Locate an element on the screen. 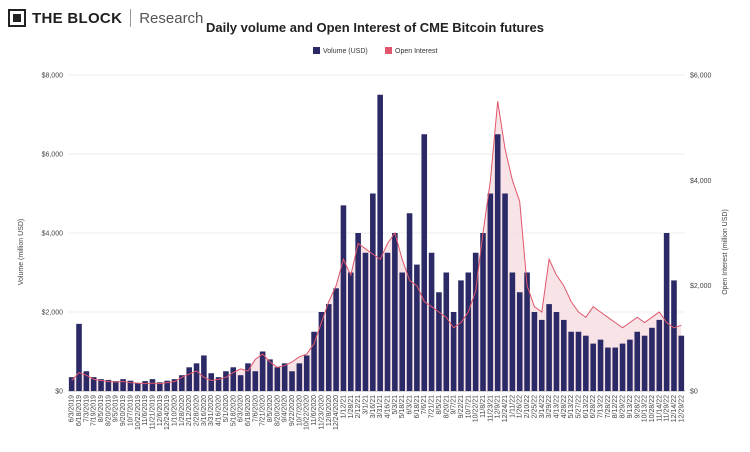  legend-volume-label: Volume (USD) is located at coordinates (345, 51).